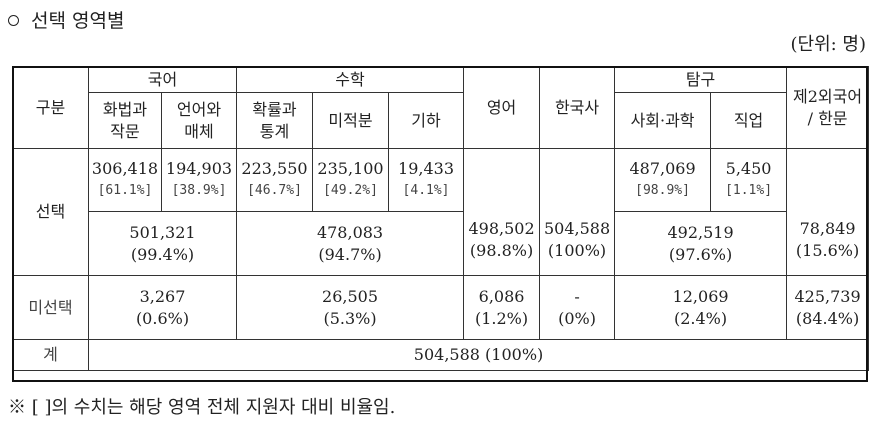 The height and width of the screenshot is (428, 876). What do you see at coordinates (125, 131) in the screenshot?
I see `header-speech-line2: 작문` at bounding box center [125, 131].